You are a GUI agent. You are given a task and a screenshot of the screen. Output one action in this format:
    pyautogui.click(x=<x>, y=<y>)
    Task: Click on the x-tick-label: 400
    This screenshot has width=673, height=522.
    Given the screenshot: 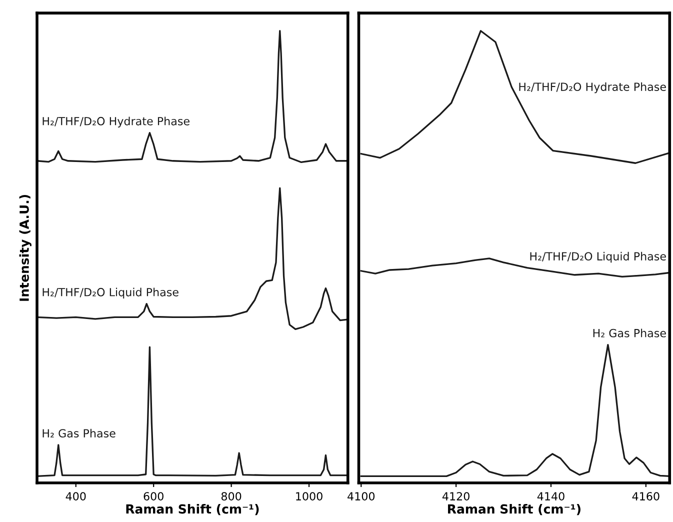 What is the action you would take?
    pyautogui.click(x=76, y=496)
    